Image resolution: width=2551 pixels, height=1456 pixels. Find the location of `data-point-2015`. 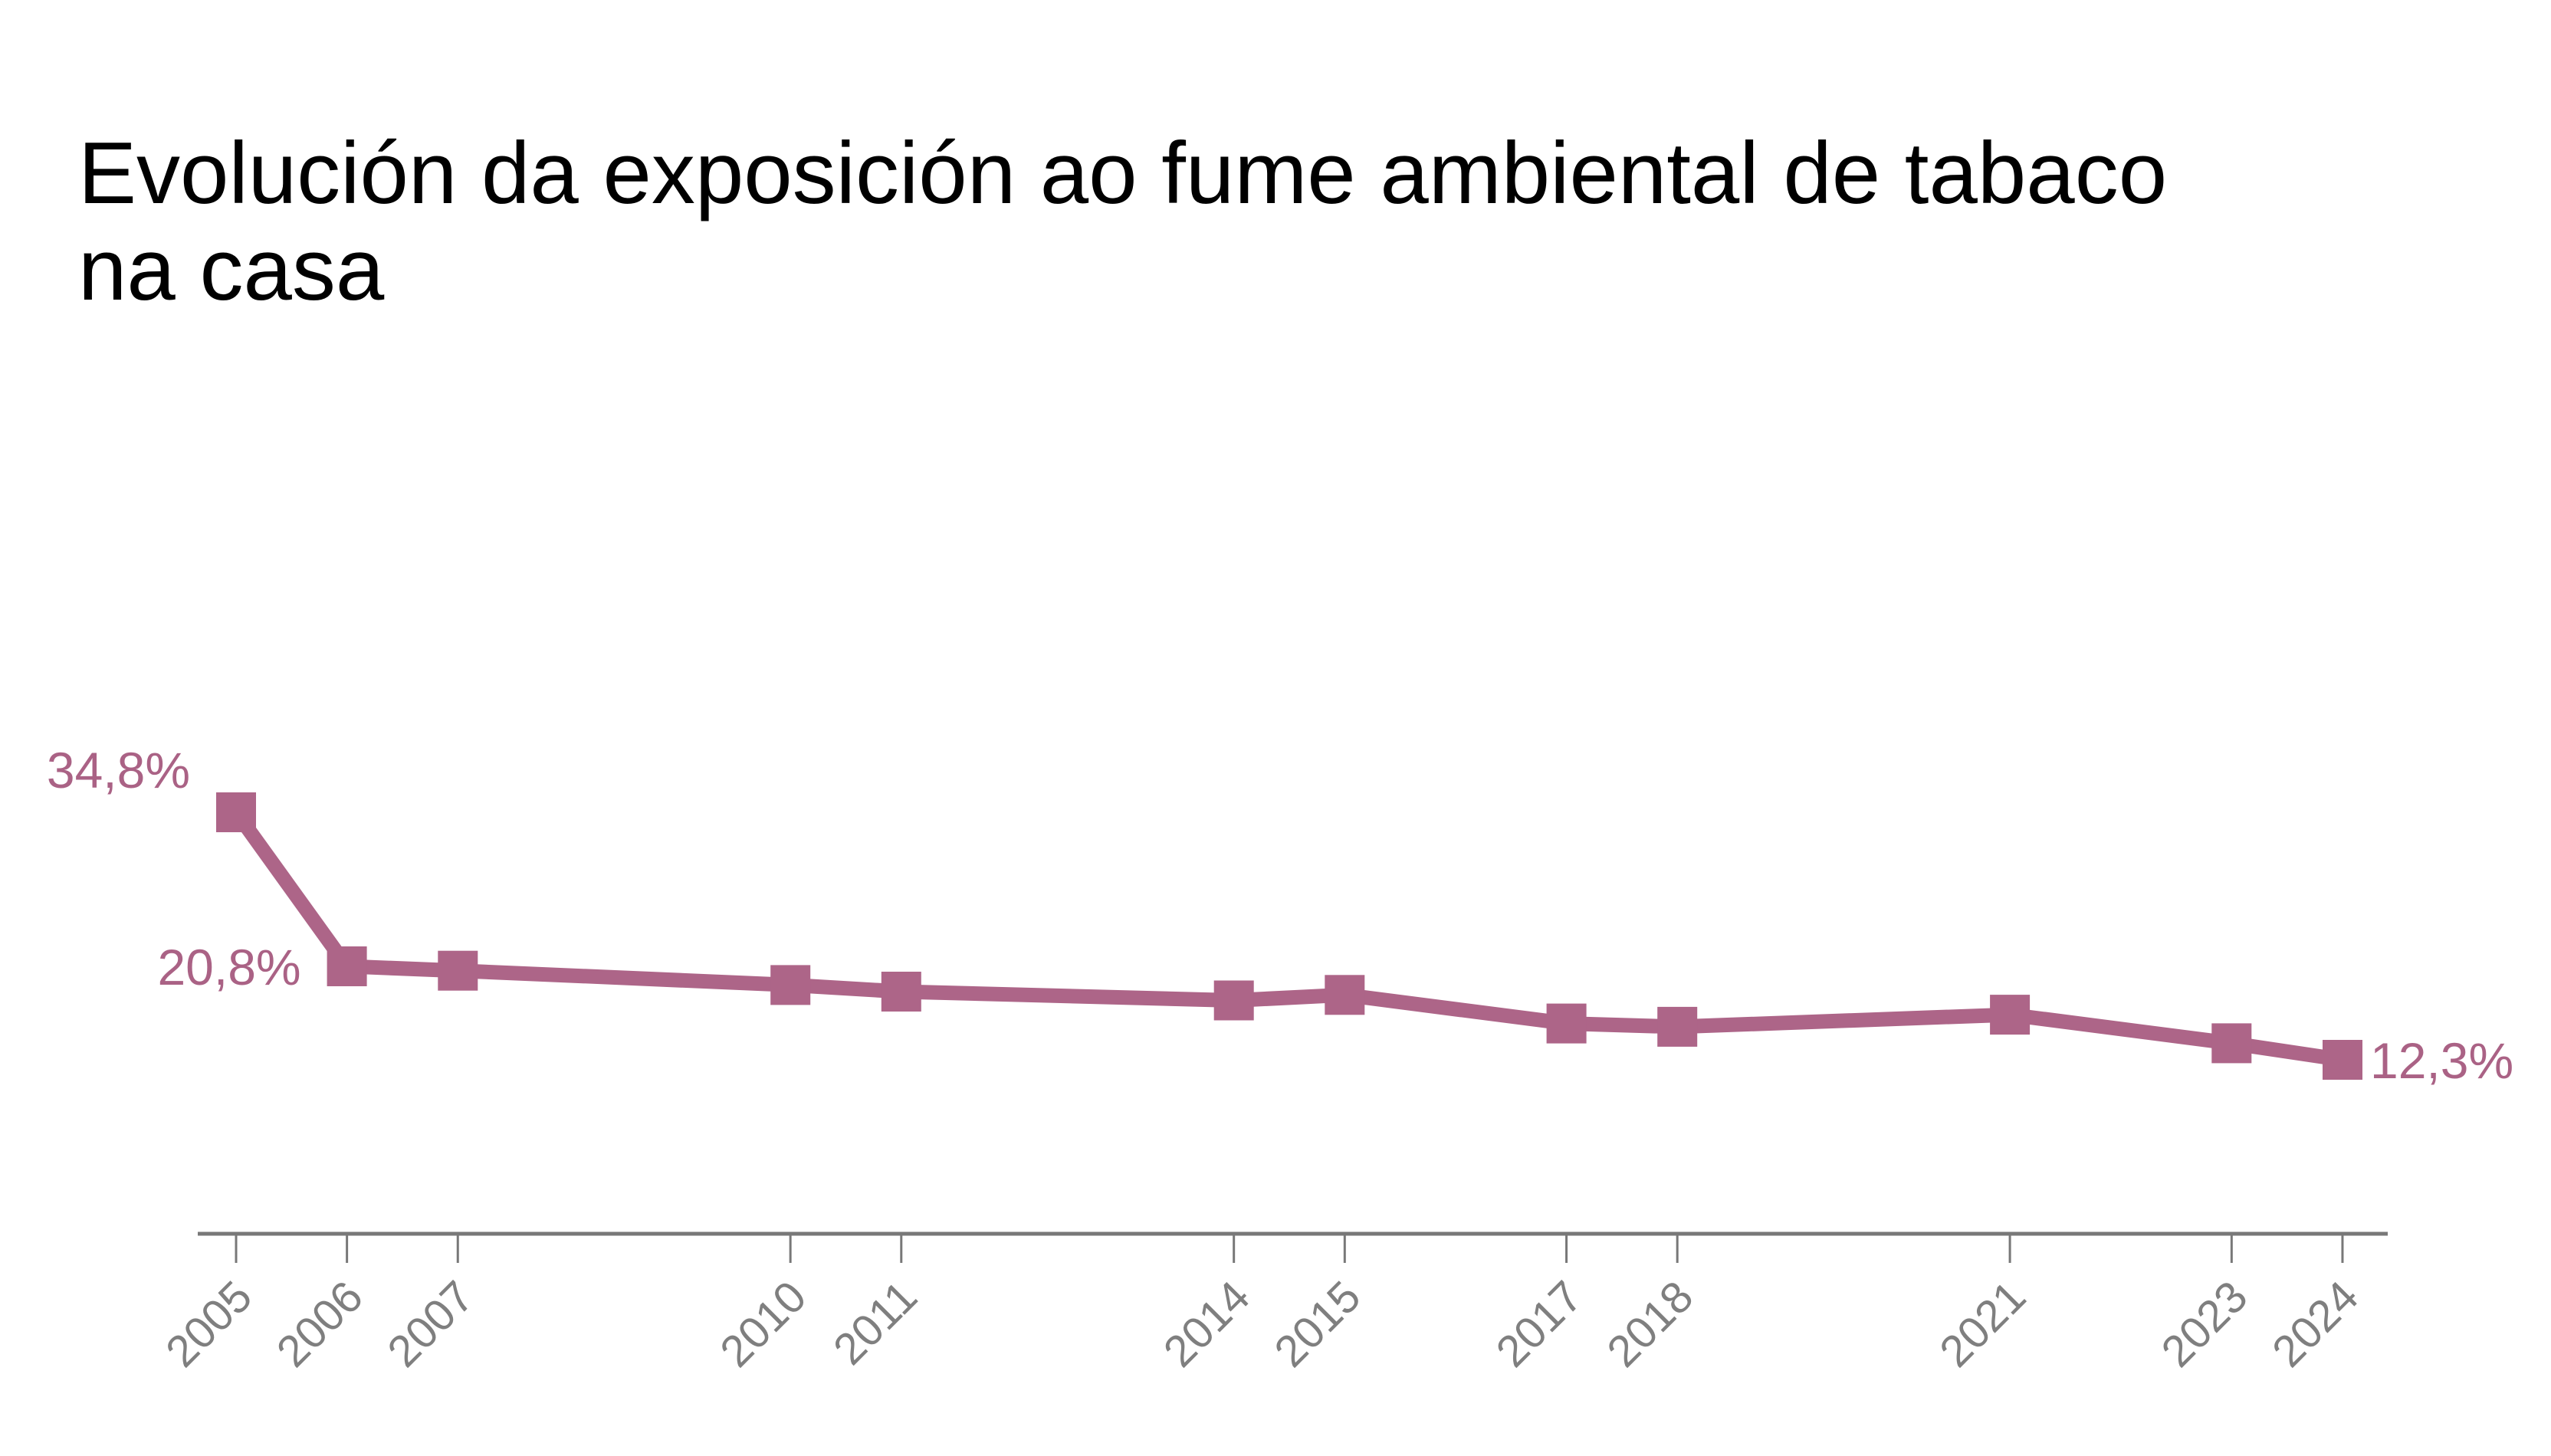

data-point-2015 is located at coordinates (1345, 995).